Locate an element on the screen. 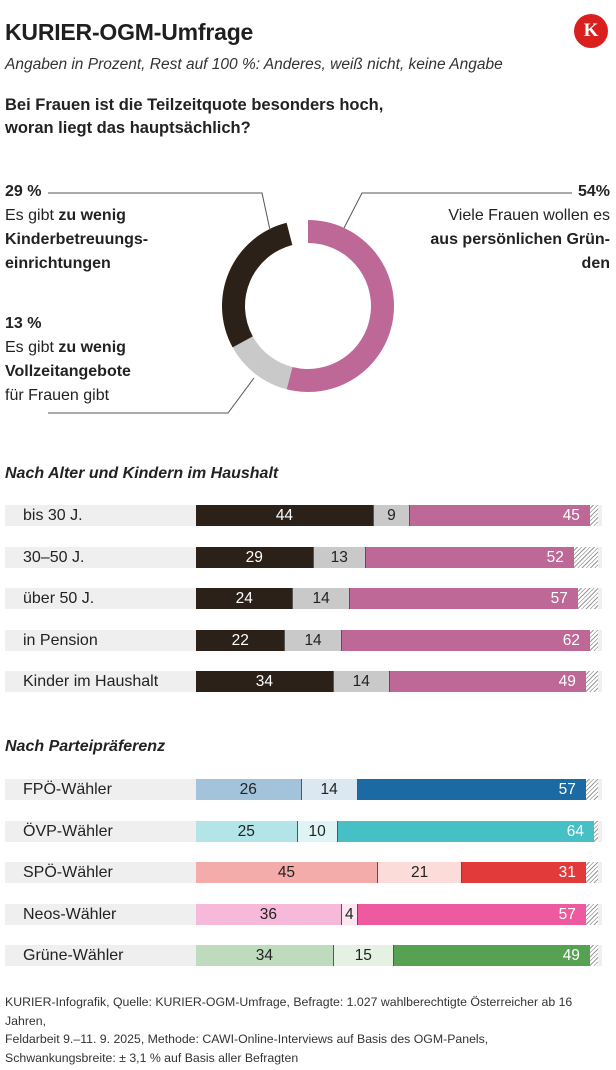 This screenshot has height=1070, width=616. bar-stack: 36 4 57 is located at coordinates (397, 914).